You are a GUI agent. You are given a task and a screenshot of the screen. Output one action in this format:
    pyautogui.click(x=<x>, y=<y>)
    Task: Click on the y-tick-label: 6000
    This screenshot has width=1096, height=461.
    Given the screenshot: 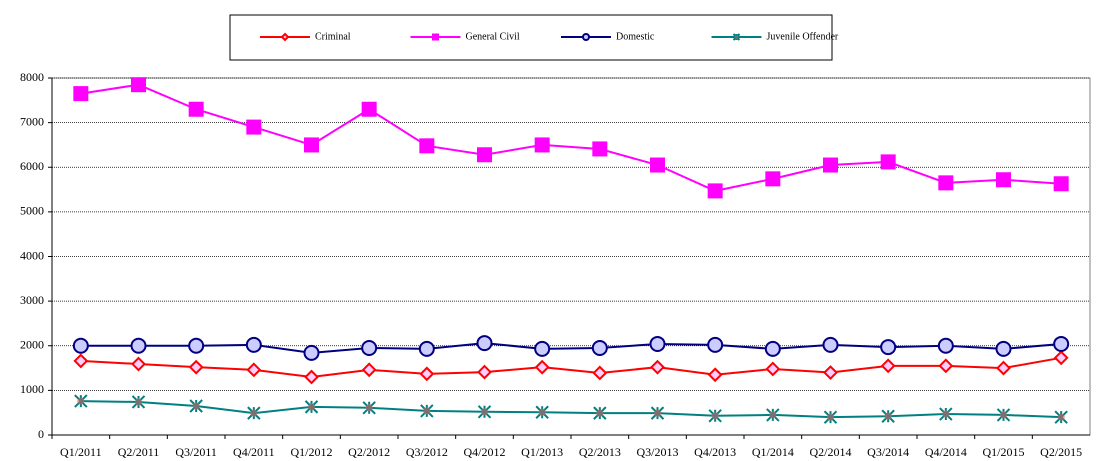 What is the action you would take?
    pyautogui.click(x=32, y=166)
    